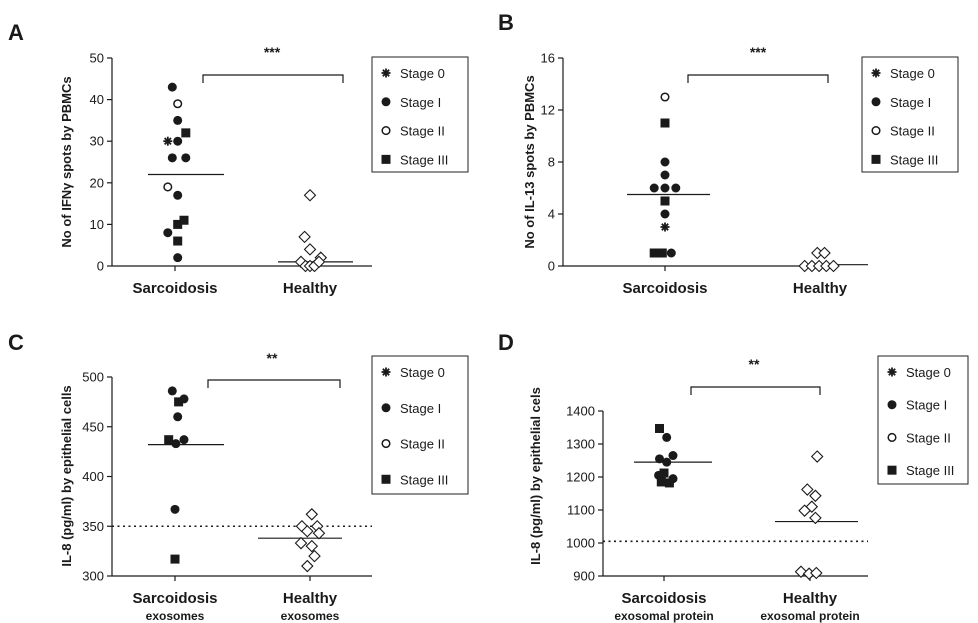  I want to click on y-tick-label: 8, so click(551, 162).